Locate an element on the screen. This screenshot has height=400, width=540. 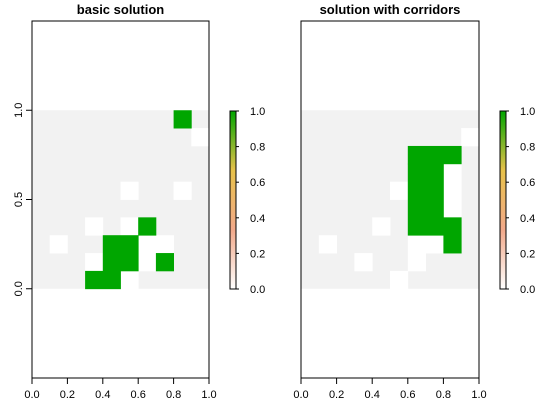
y-tick-label: 0.5 is located at coordinates (19, 199).